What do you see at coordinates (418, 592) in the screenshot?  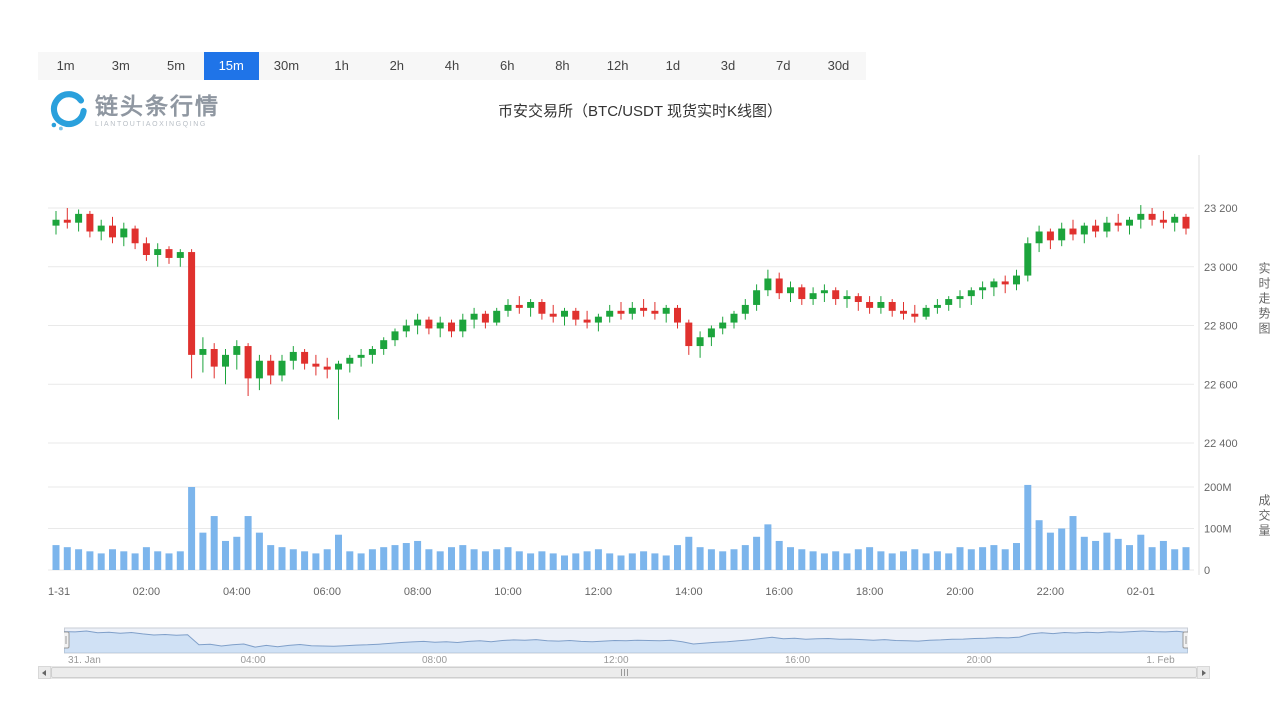 I see `svg-text: 08:00` at bounding box center [418, 592].